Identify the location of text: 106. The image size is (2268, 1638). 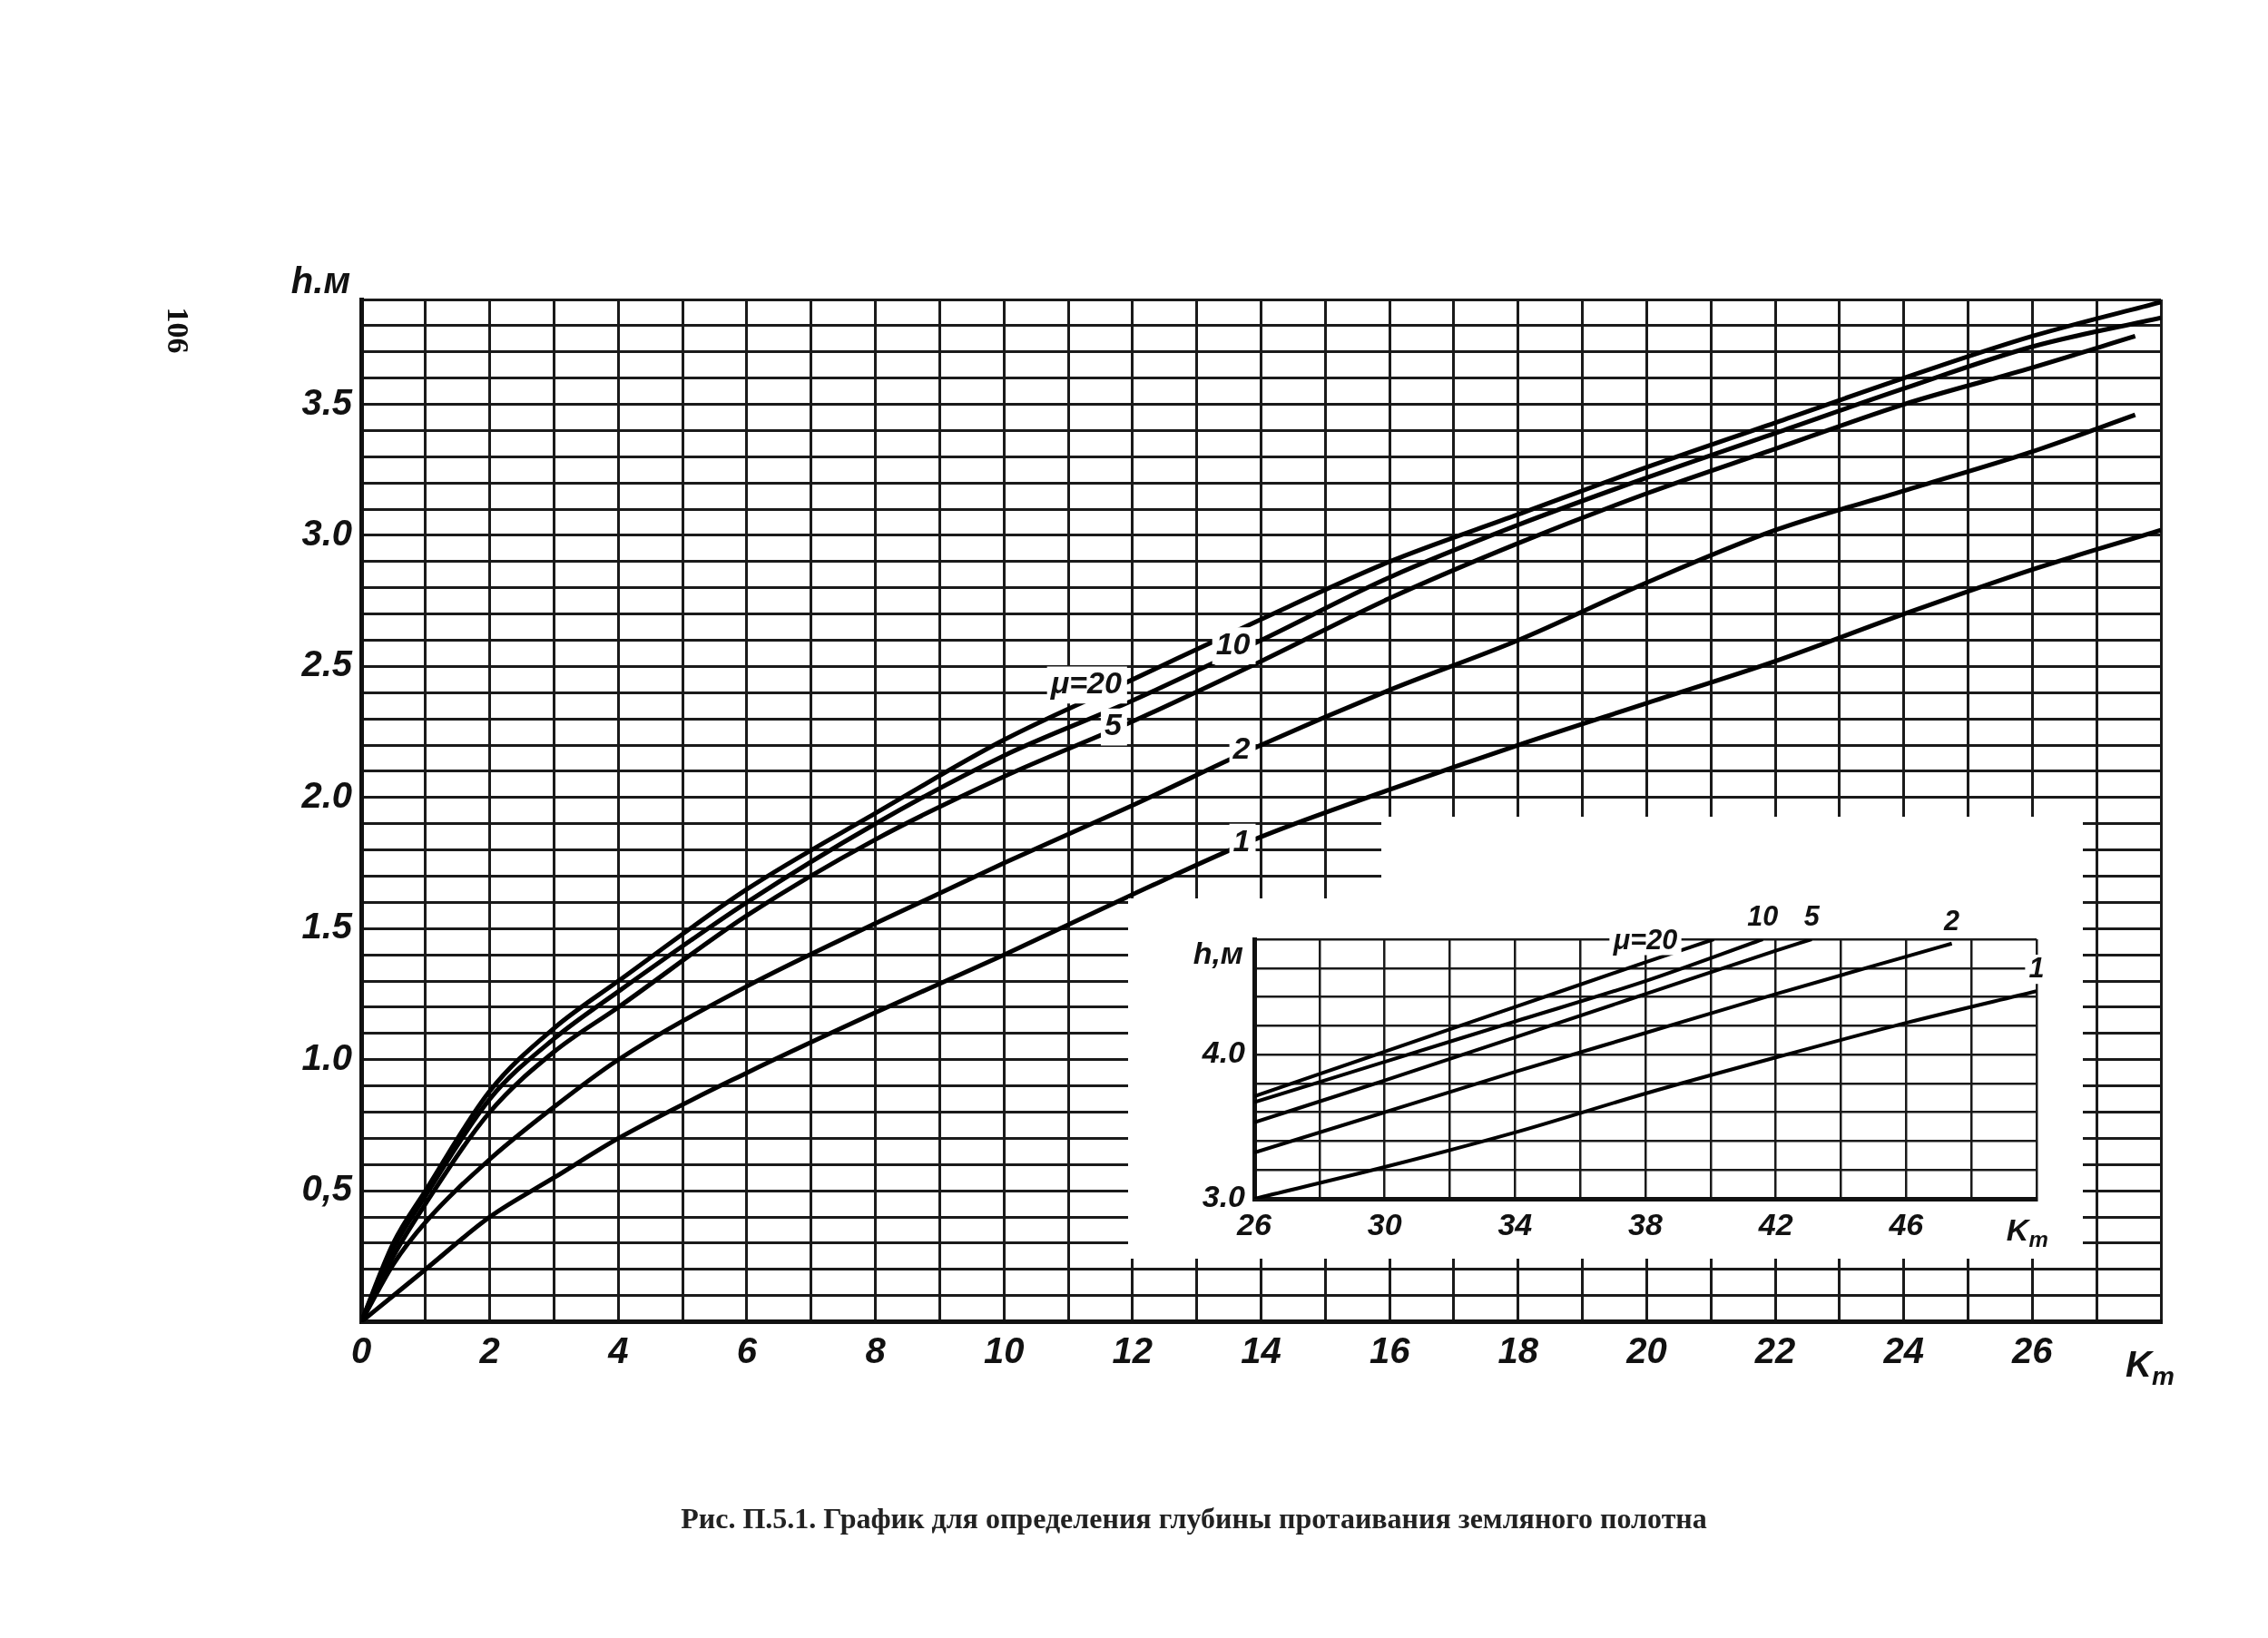
(177, 331).